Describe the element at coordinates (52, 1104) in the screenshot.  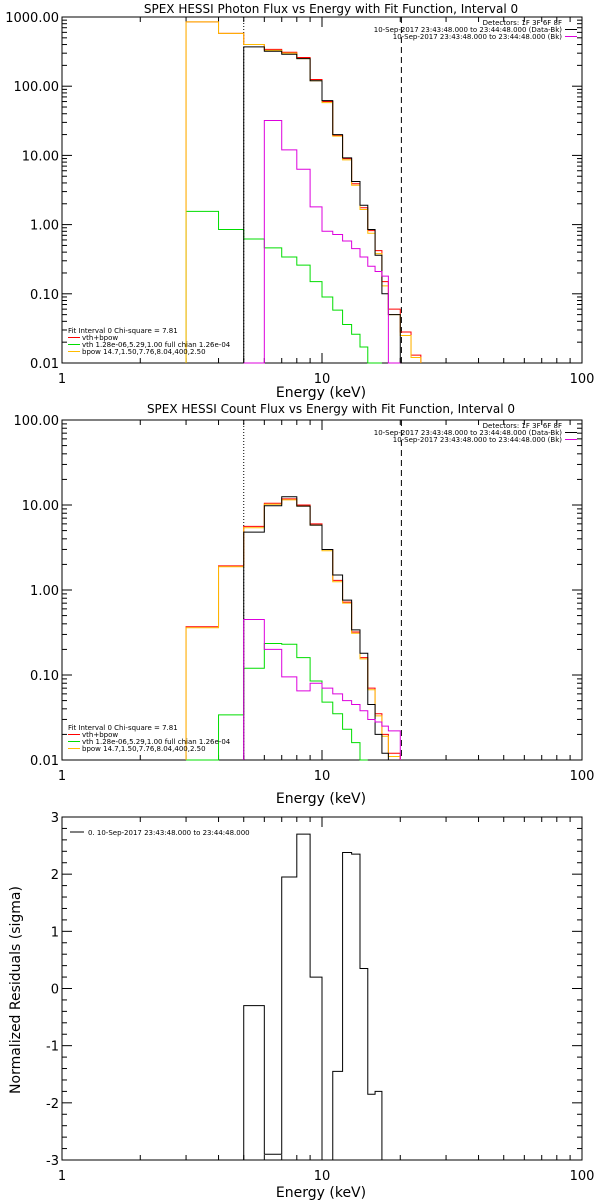
I see `y-tick-label: -2` at that location.